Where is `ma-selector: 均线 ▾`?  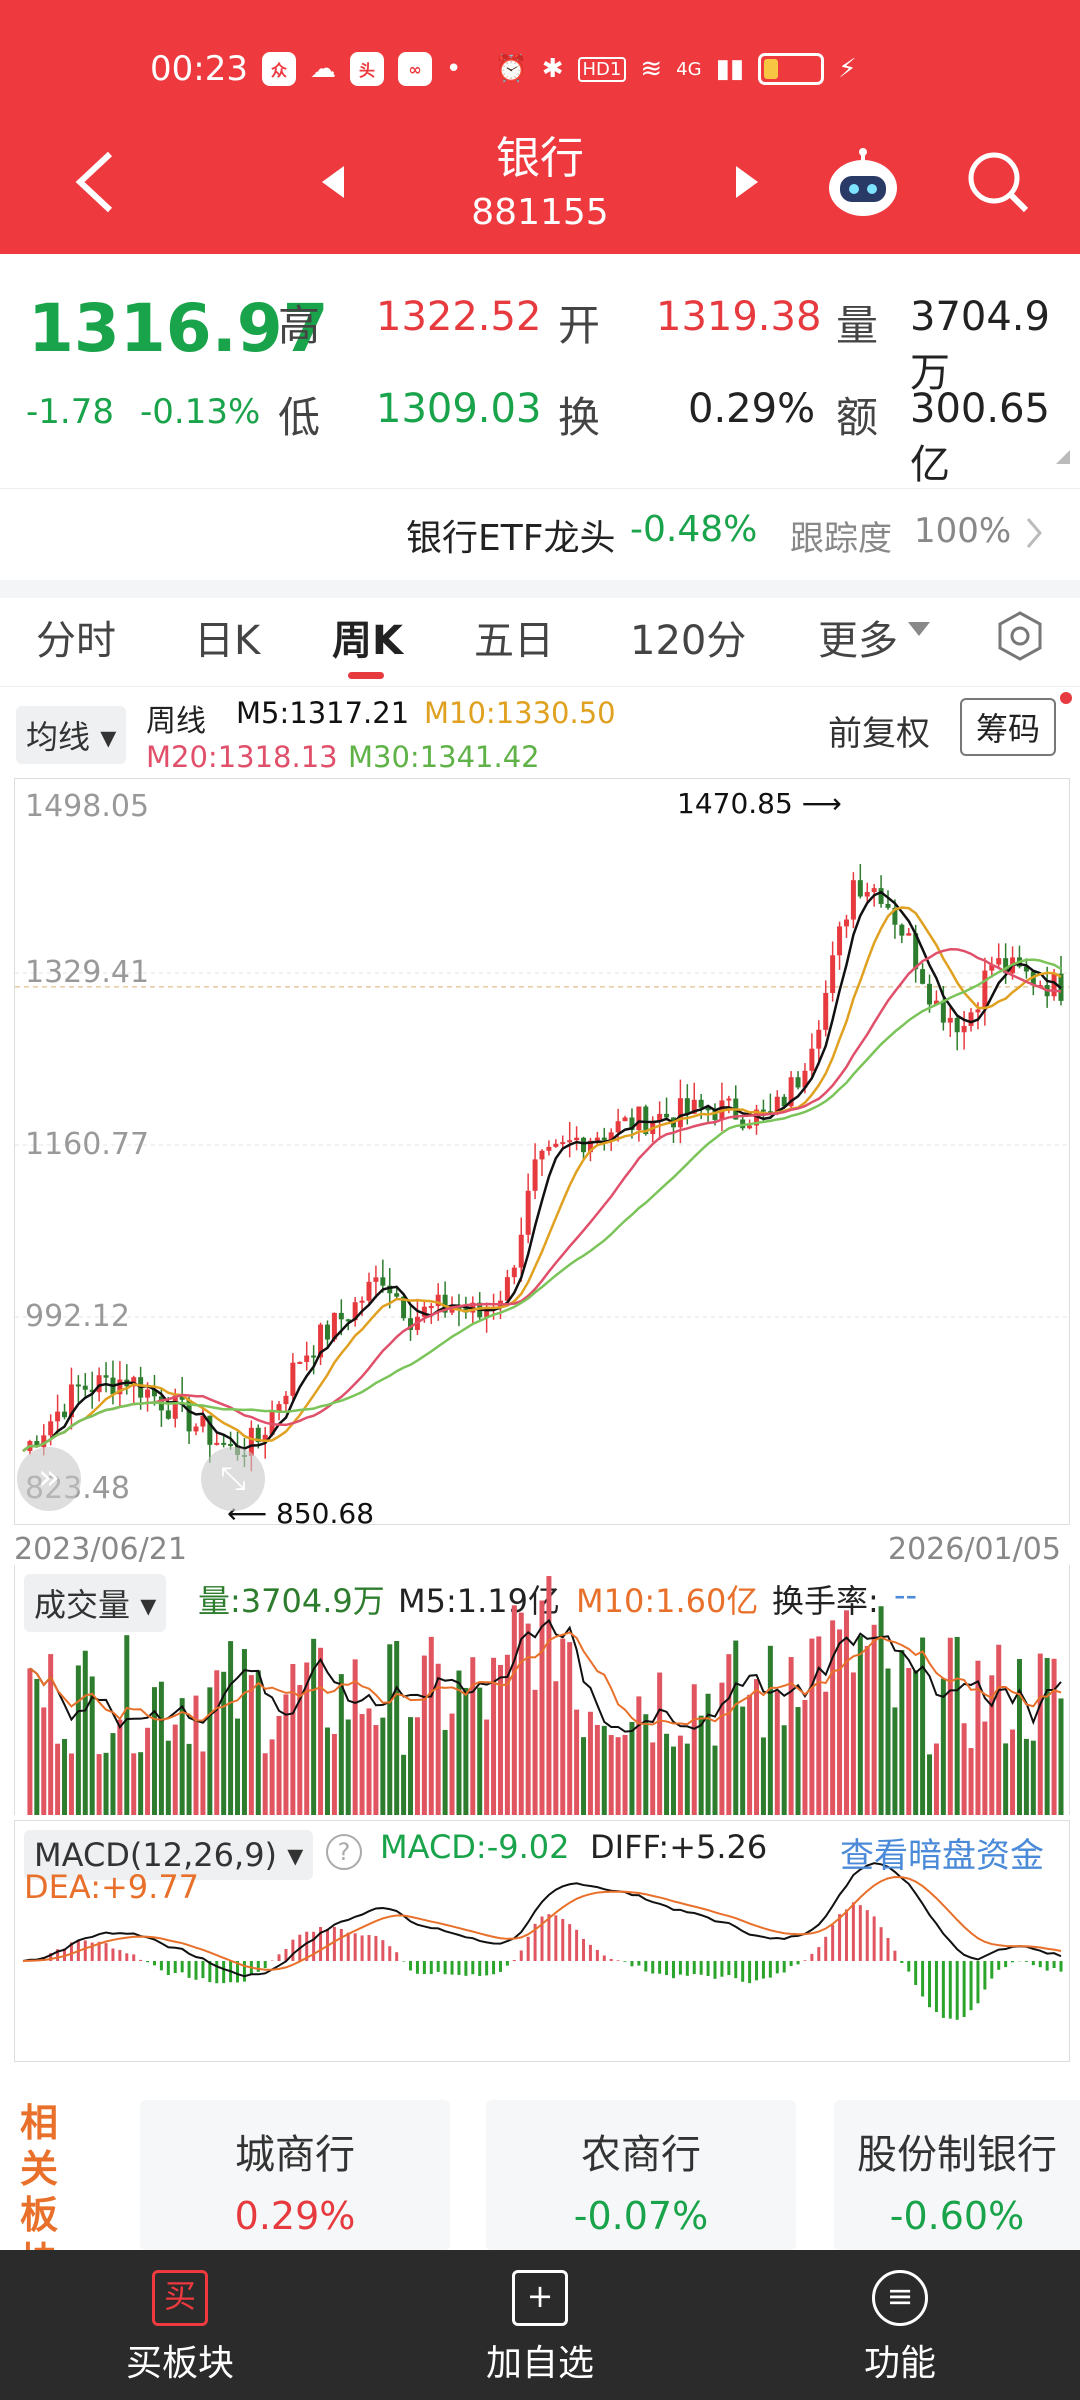 ma-selector: 均线 ▾ is located at coordinates (71, 735).